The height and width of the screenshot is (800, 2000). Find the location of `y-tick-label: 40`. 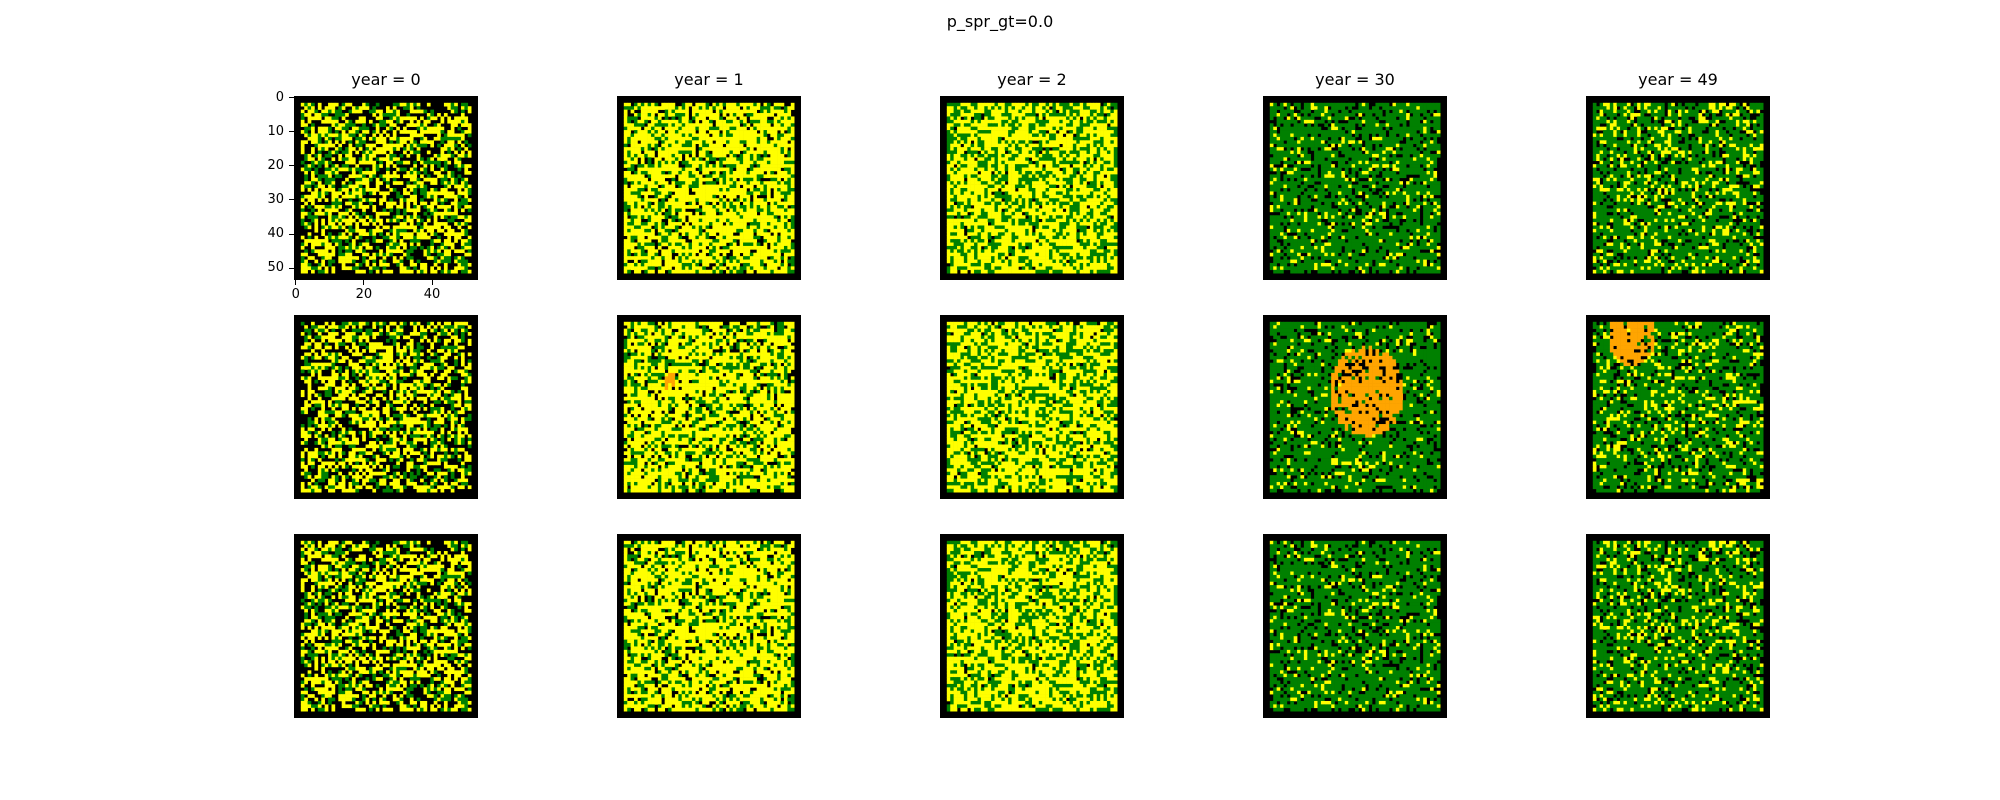

y-tick-label: 40 is located at coordinates (270, 233).